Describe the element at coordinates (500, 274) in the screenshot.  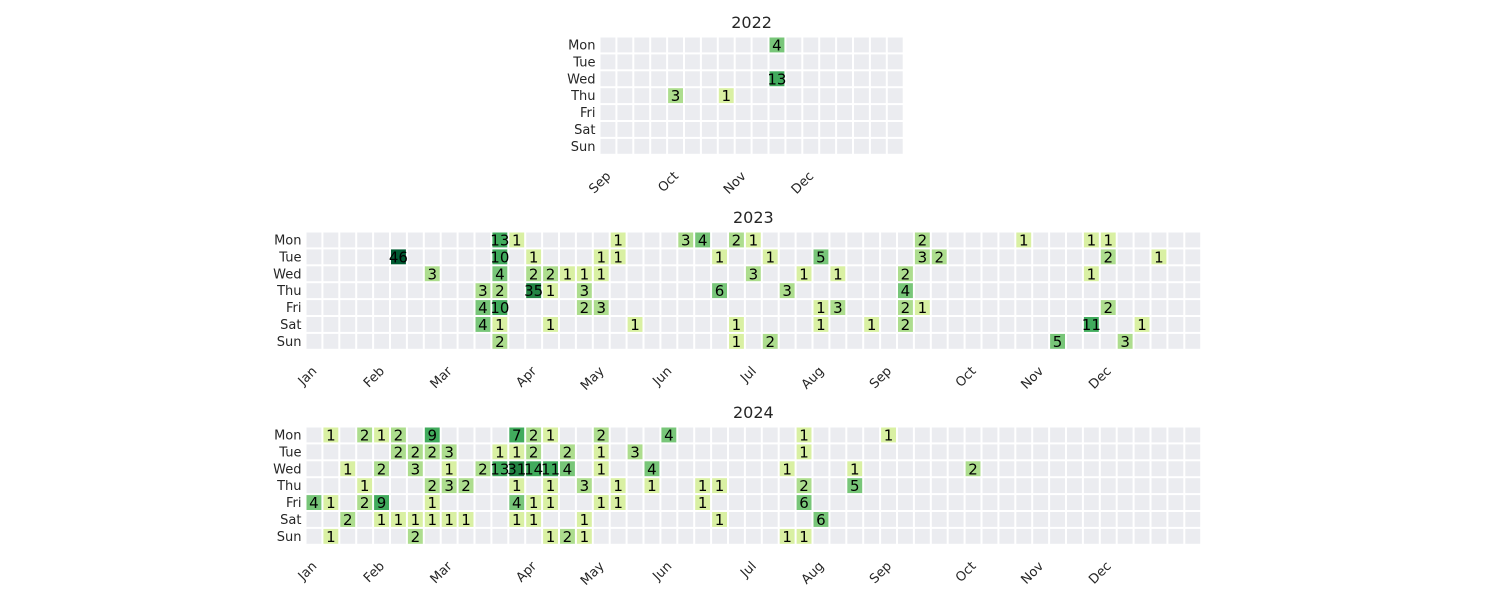
I see `data-label: 4` at that location.